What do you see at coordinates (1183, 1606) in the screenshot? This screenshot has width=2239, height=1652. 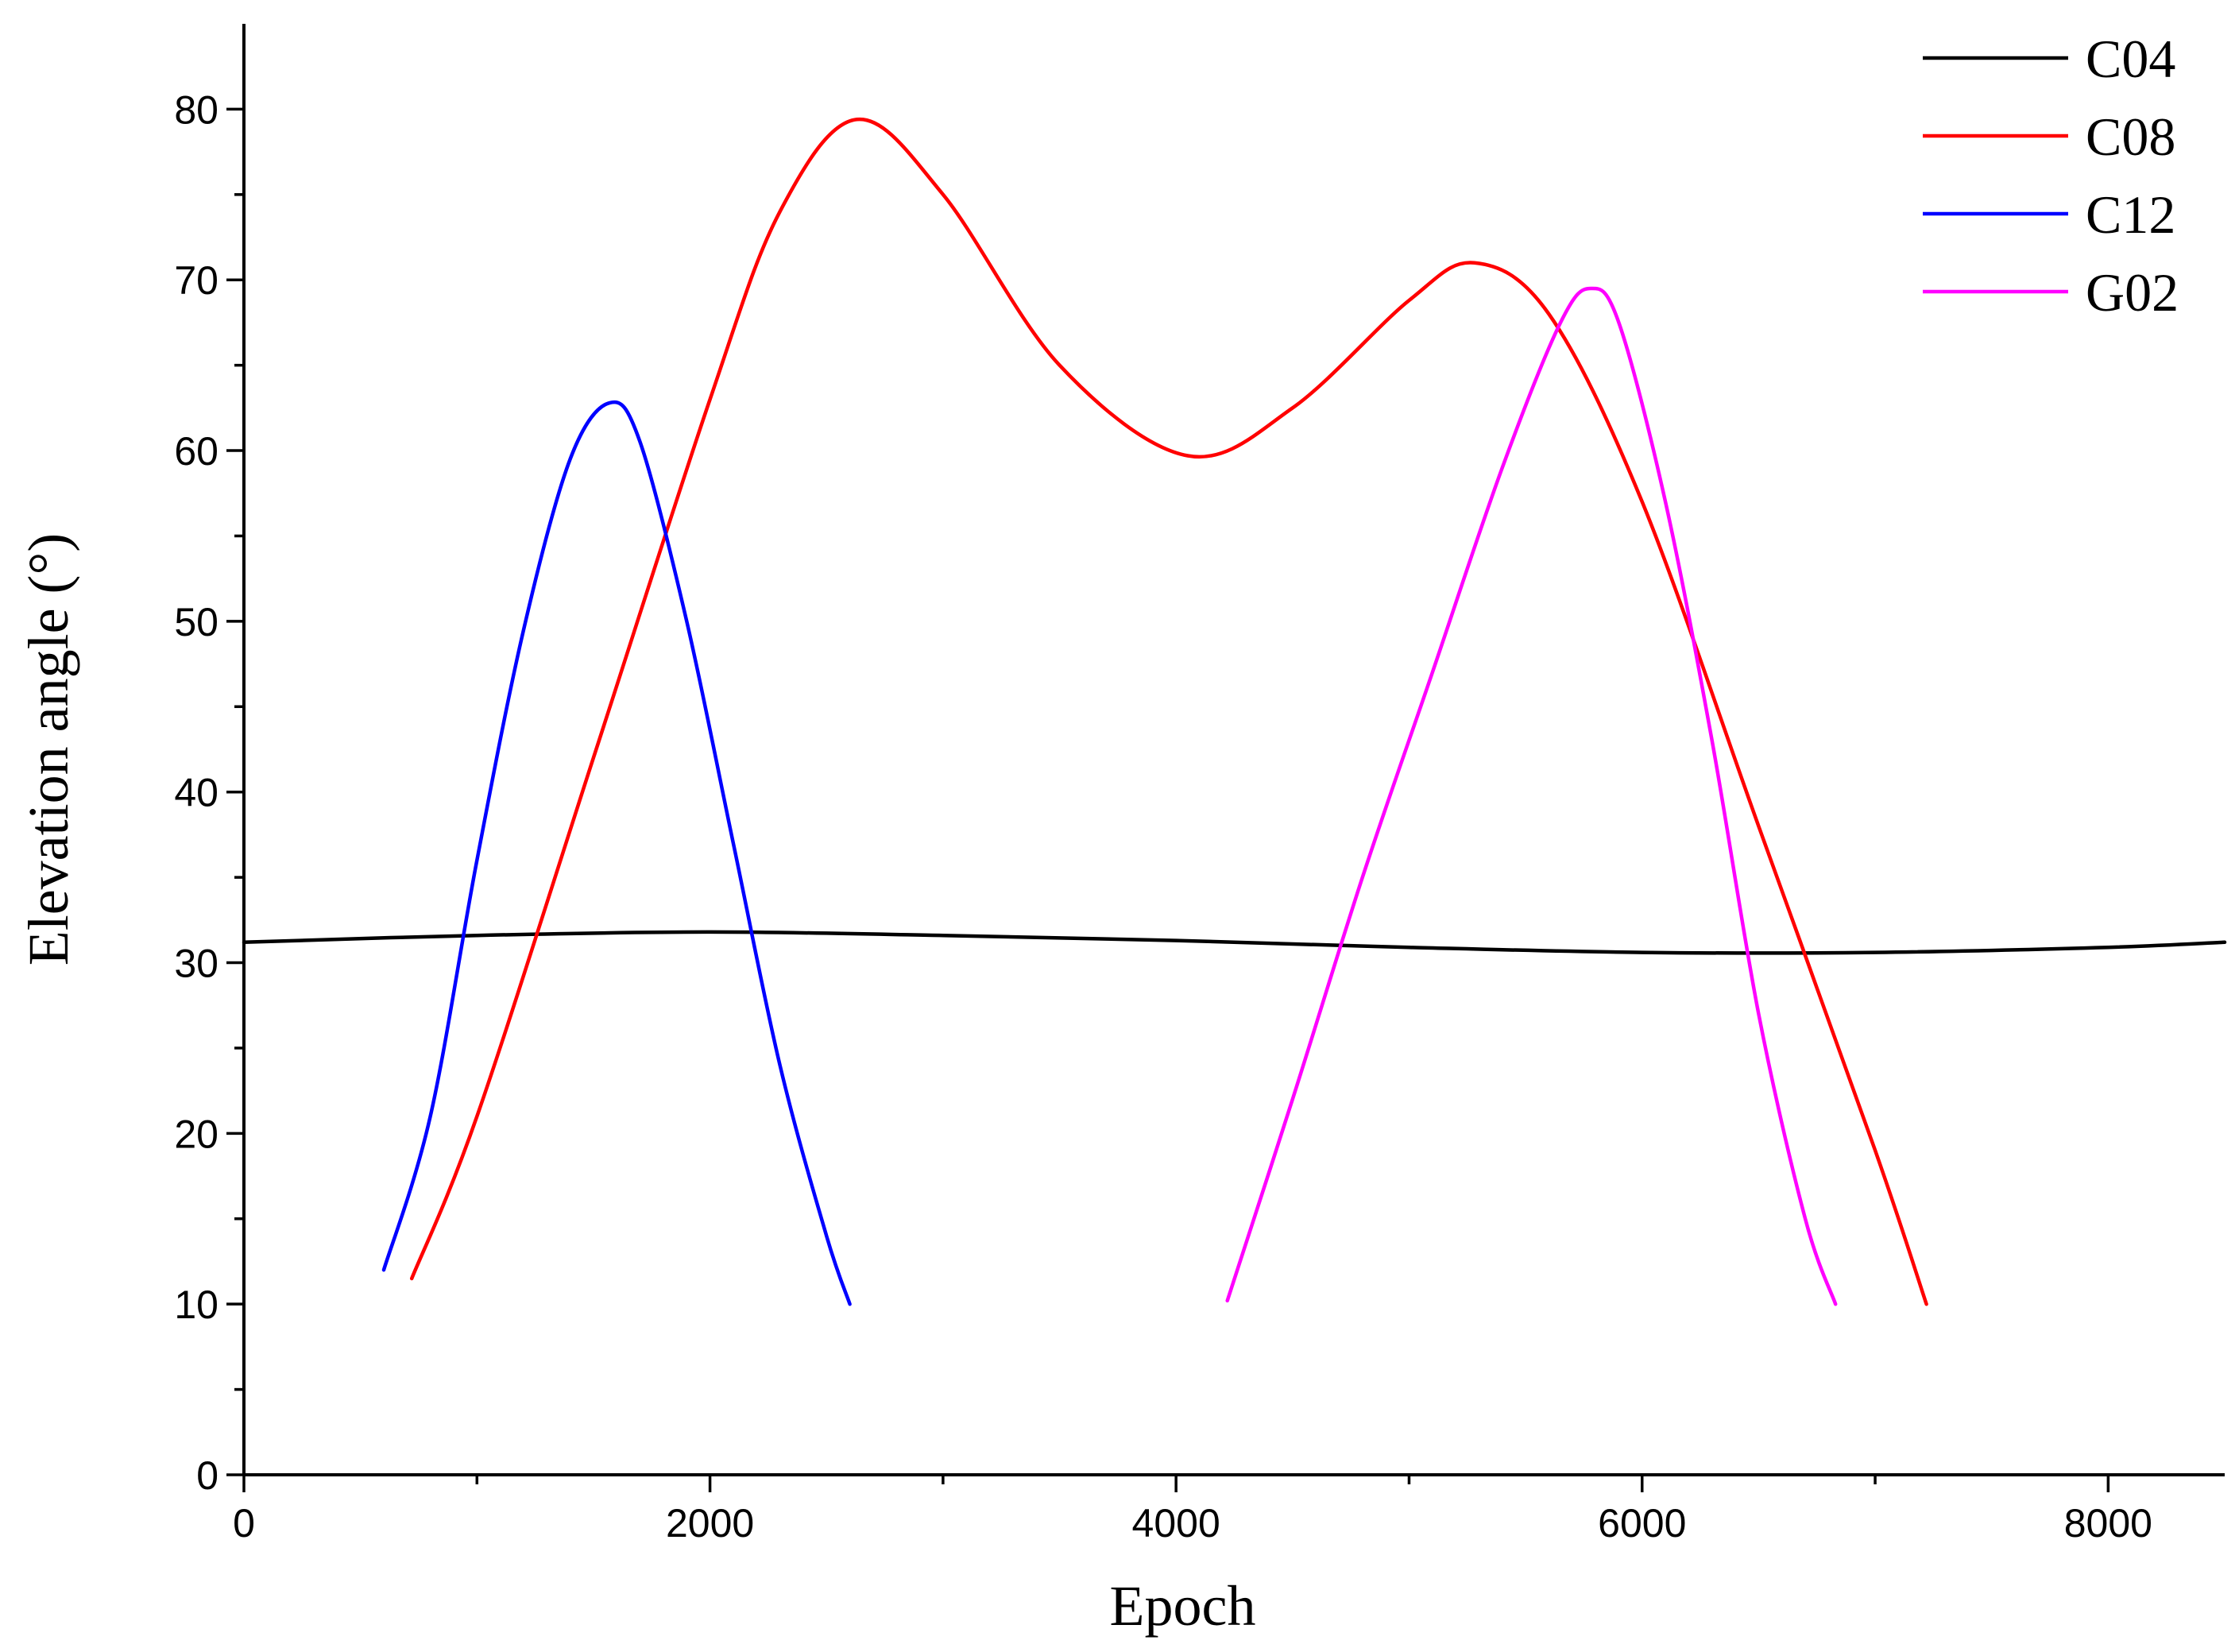 I see `x-axis-title: Epoch` at bounding box center [1183, 1606].